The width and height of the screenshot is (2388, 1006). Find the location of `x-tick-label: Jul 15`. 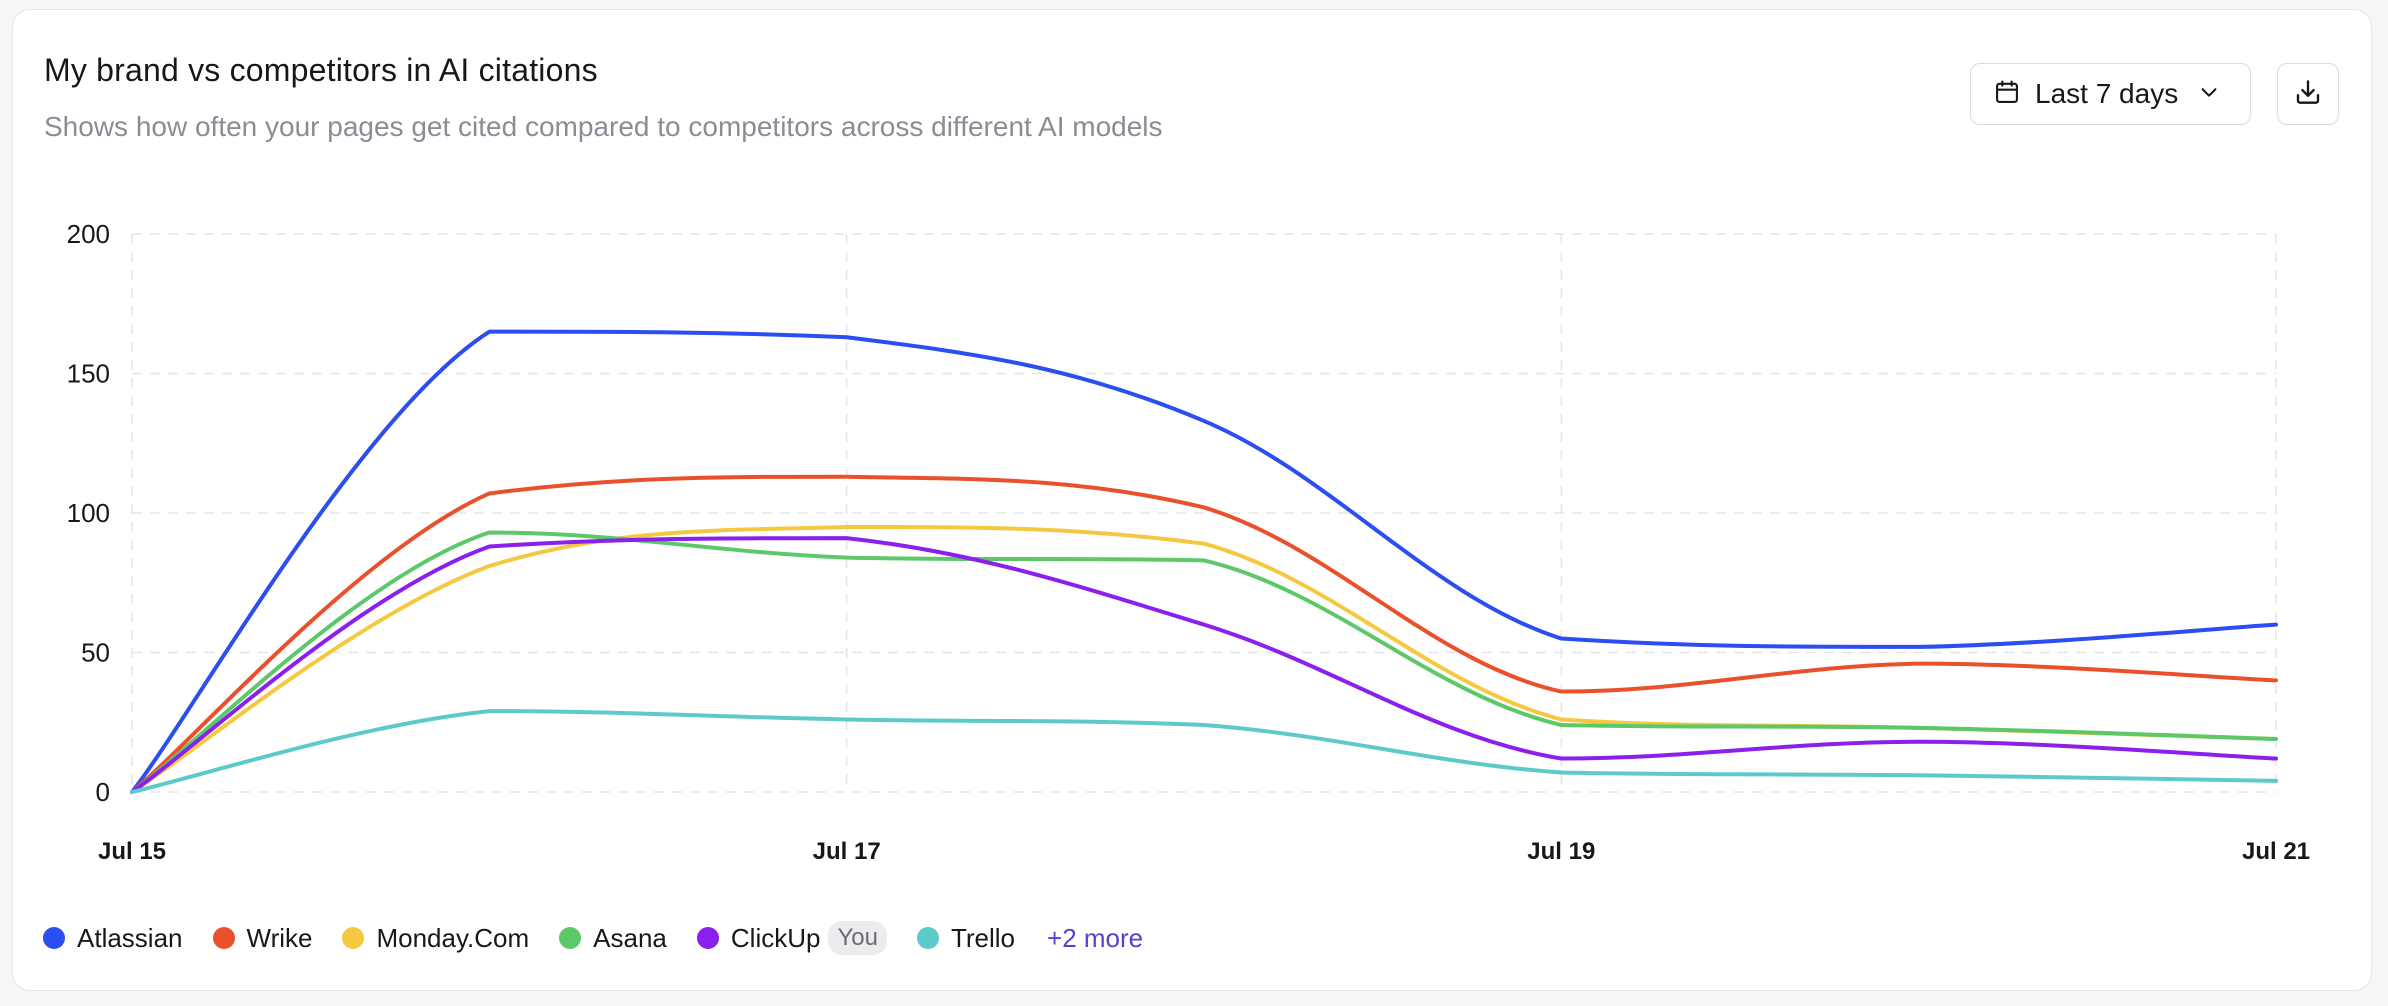

x-tick-label: Jul 15 is located at coordinates (132, 851).